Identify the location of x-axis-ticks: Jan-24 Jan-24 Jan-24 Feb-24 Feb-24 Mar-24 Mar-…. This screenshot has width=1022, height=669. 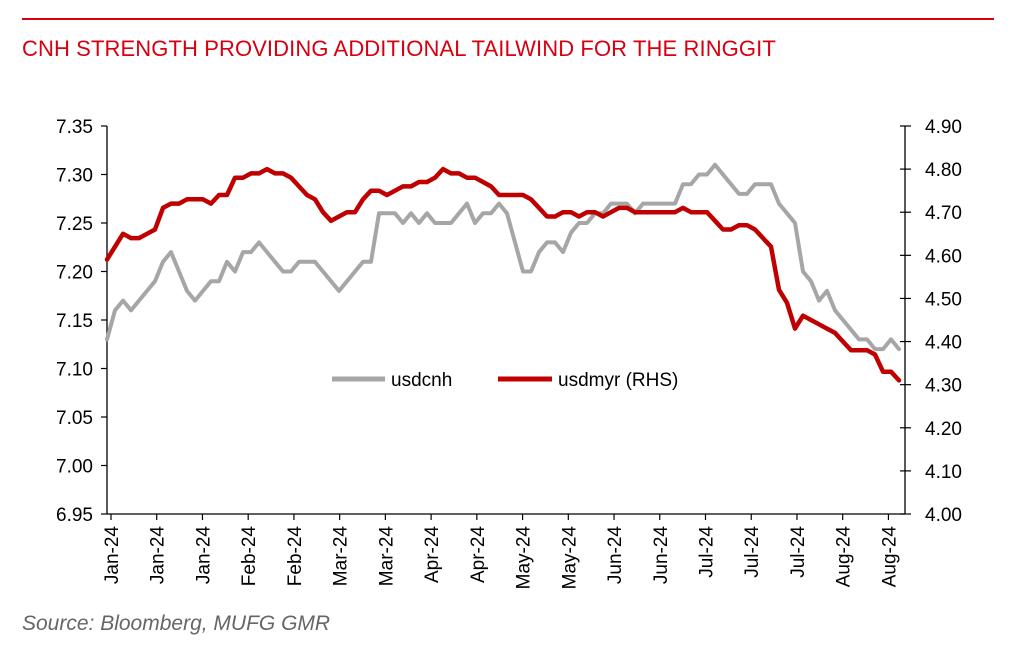
(501, 551).